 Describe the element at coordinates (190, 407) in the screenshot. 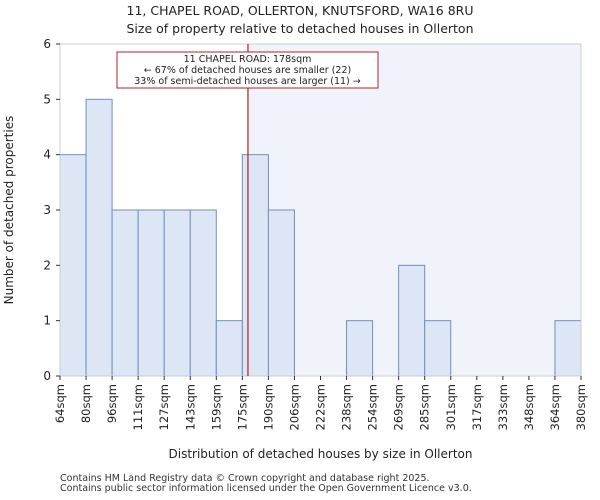

I see `x-tick-label: 143sqm` at that location.